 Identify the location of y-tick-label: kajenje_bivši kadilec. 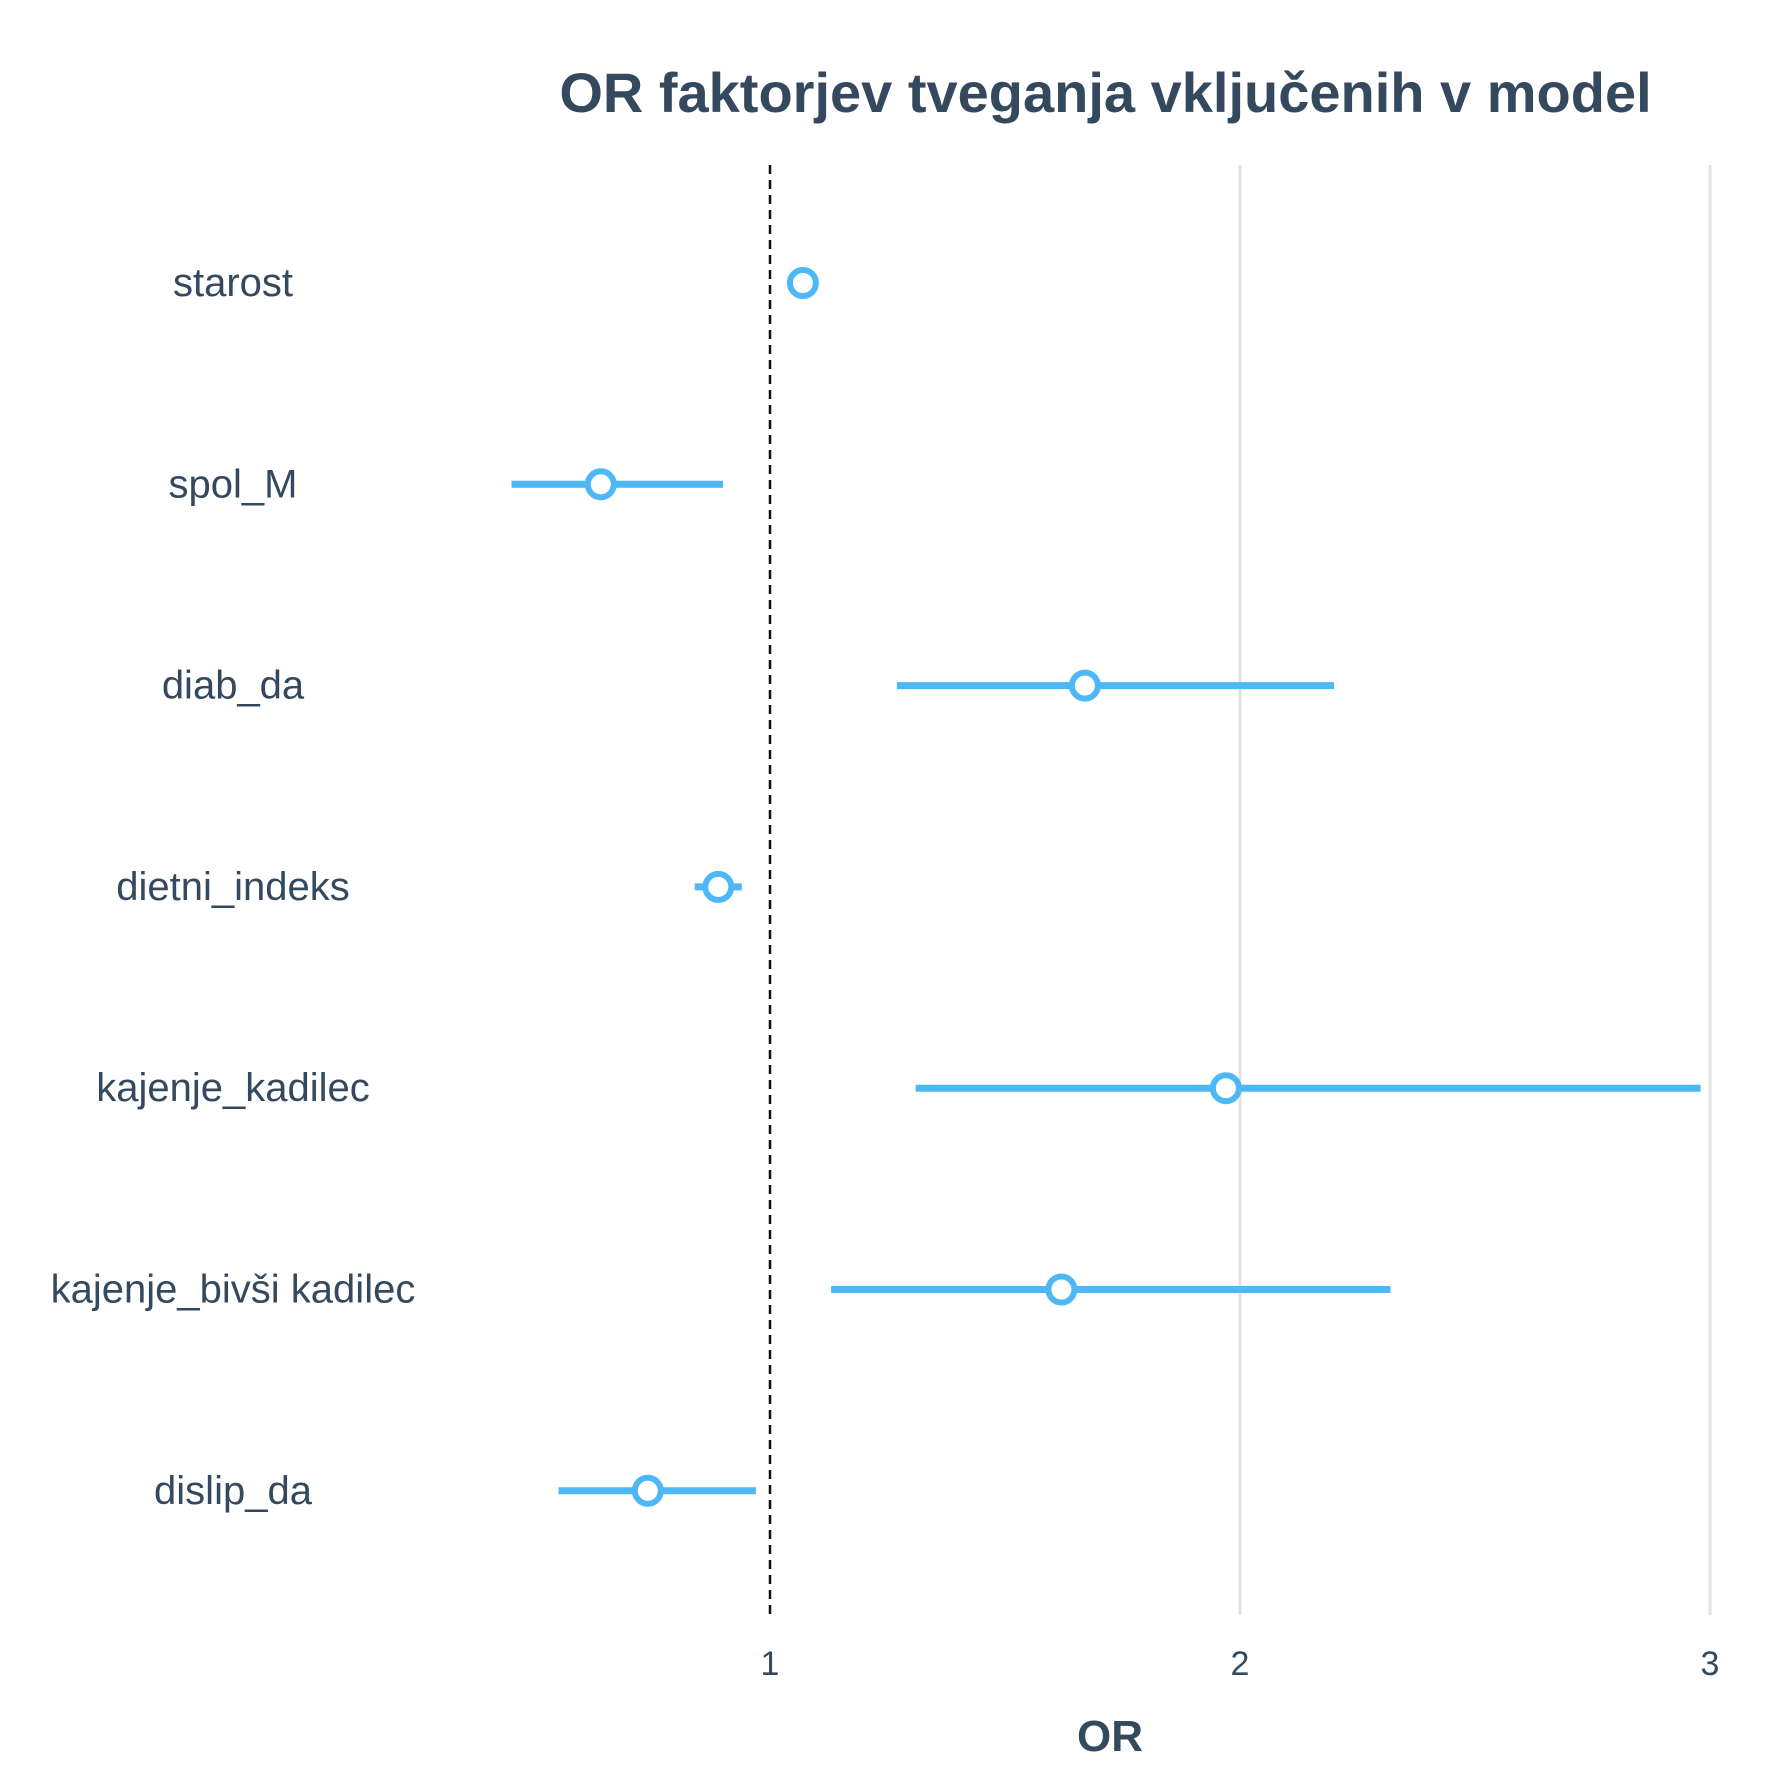
(233, 1290).